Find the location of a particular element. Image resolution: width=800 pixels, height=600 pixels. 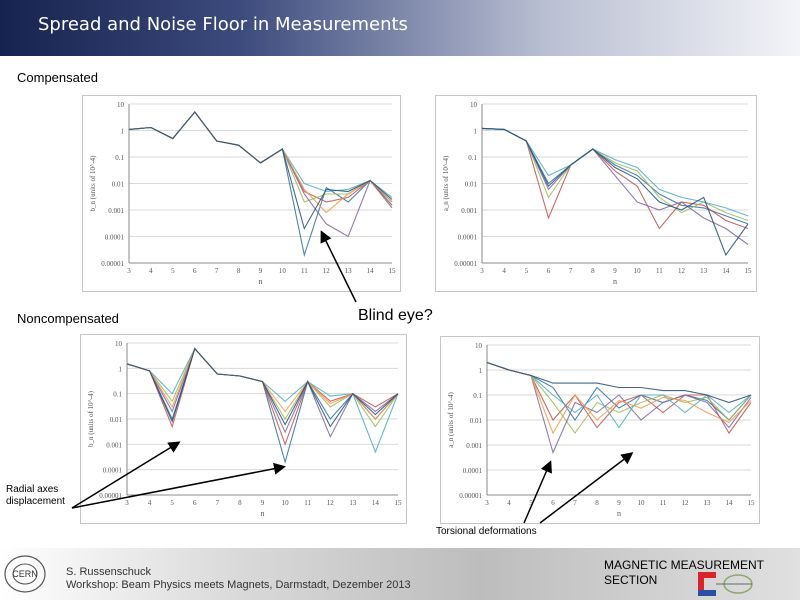

noncompensated-label: Noncompensated is located at coordinates (68, 318).